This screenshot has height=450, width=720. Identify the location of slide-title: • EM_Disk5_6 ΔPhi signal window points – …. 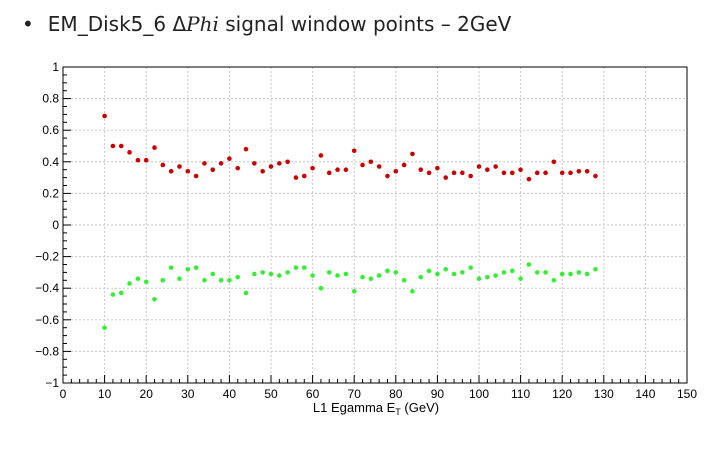
(266, 24).